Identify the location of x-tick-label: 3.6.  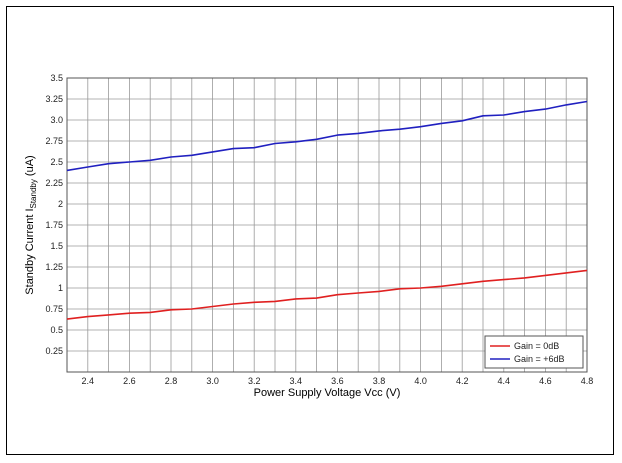
(337, 381).